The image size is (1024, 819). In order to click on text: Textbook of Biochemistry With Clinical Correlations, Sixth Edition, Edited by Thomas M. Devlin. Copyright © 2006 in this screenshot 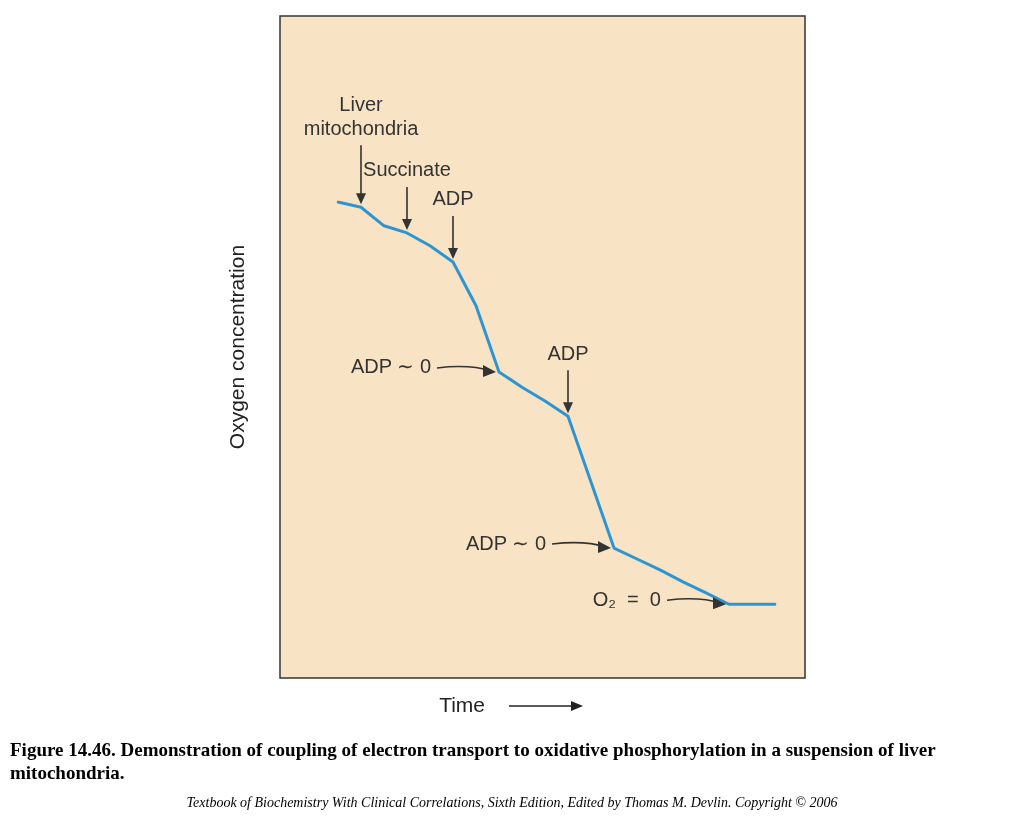, I will do `click(512, 803)`.